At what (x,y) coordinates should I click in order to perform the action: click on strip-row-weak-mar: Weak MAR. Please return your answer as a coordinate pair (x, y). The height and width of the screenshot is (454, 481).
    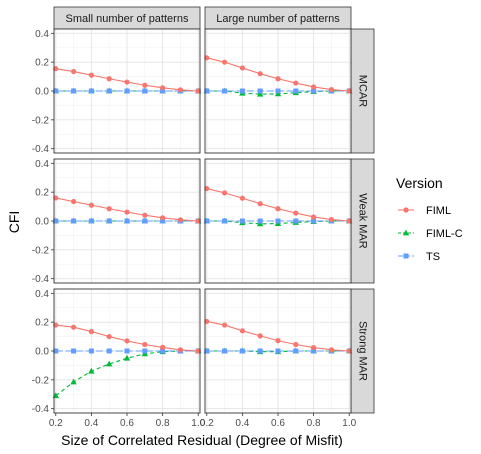
    Looking at the image, I should click on (362, 221).